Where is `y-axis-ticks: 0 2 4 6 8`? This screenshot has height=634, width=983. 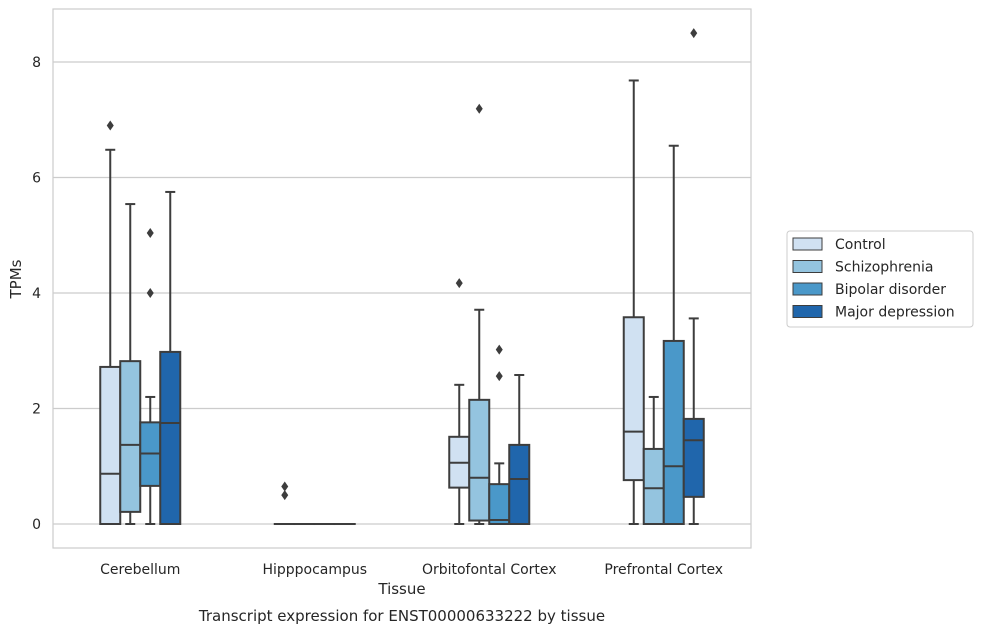 y-axis-ticks: 0 2 4 6 8 is located at coordinates (36, 294).